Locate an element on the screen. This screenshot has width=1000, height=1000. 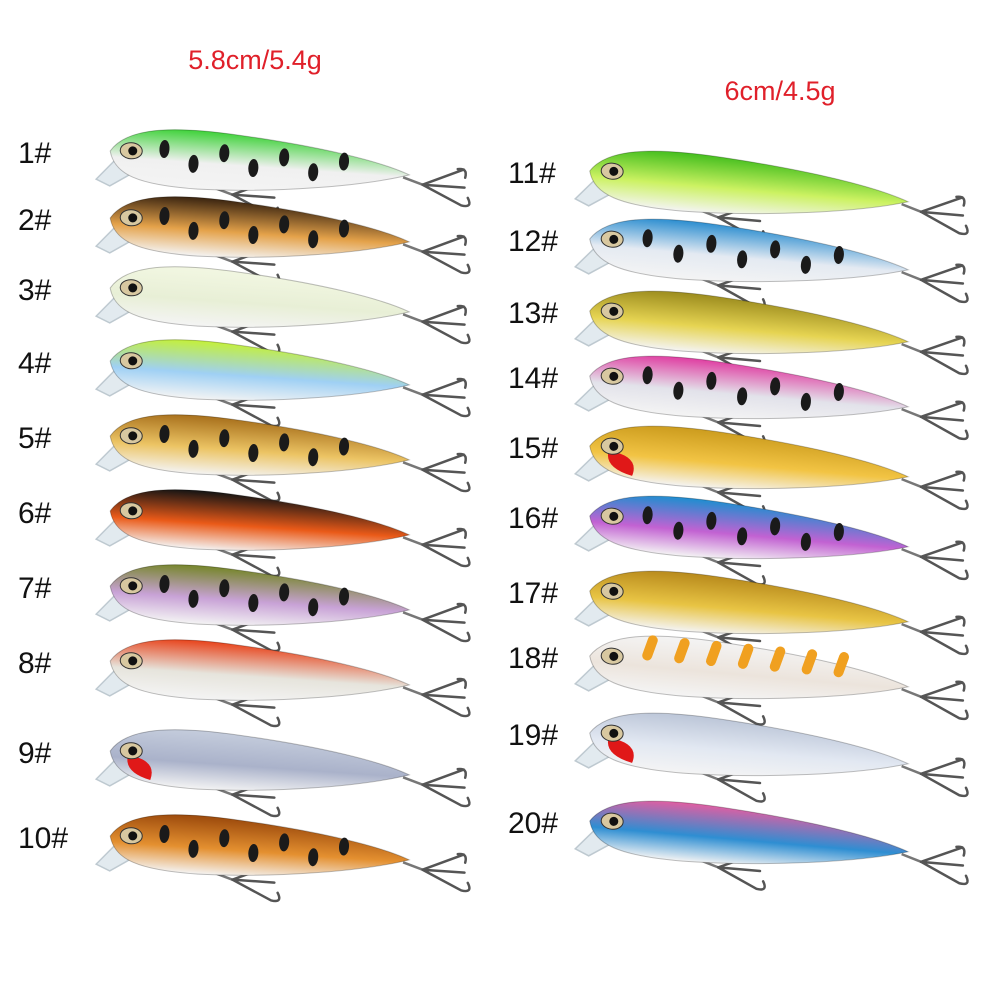
gill is located at coordinates (620, 750).